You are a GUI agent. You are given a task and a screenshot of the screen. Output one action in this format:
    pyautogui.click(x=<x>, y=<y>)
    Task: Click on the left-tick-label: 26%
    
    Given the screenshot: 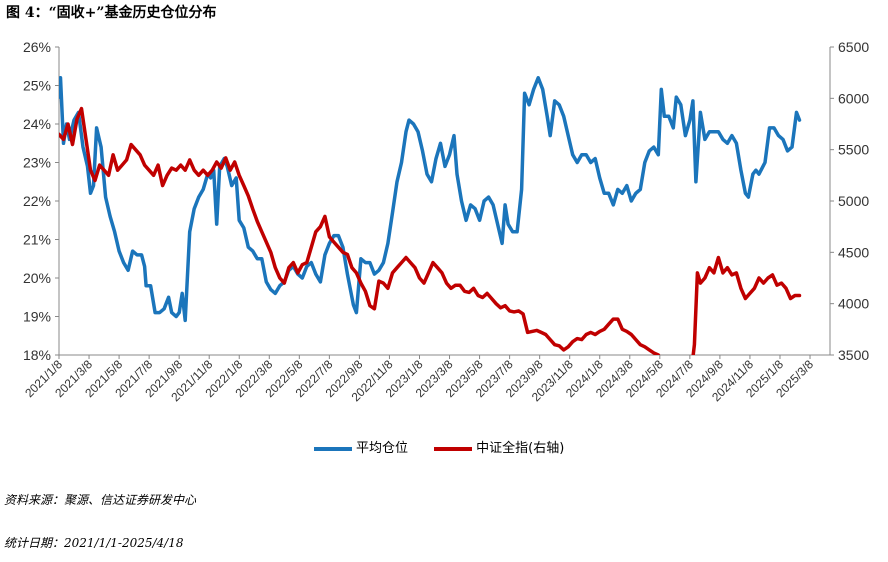 What is the action you would take?
    pyautogui.click(x=37, y=47)
    